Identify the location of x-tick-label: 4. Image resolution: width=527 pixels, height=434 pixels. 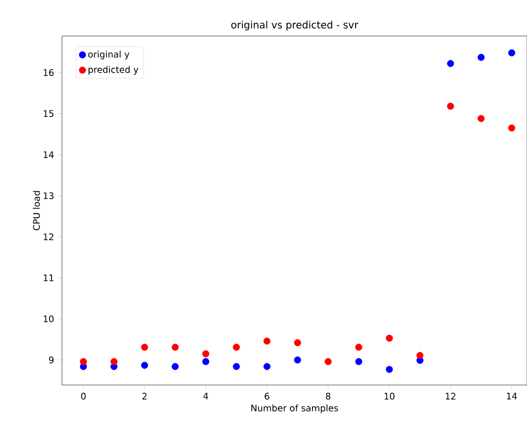
(205, 396).